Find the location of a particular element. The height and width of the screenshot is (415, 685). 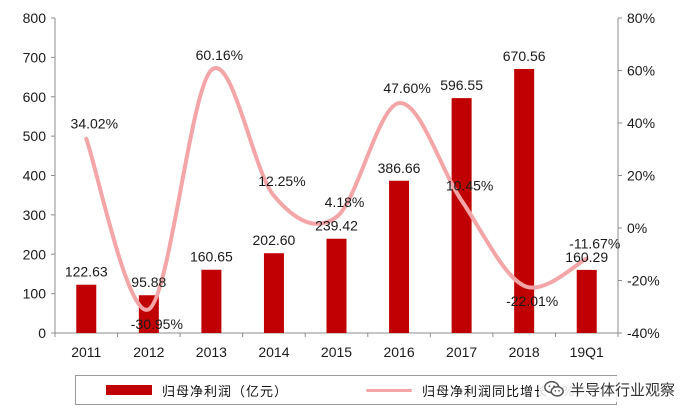

growth-value-label: -22.01% is located at coordinates (532, 301).